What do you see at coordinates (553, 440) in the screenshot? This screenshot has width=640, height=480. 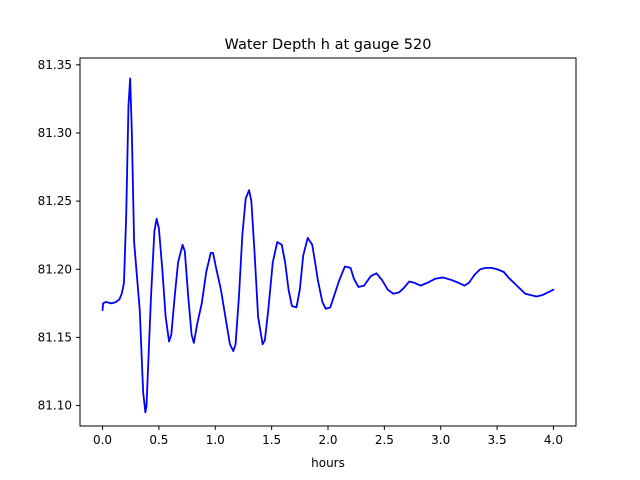 I see `x-tick-label: 4.0` at bounding box center [553, 440].